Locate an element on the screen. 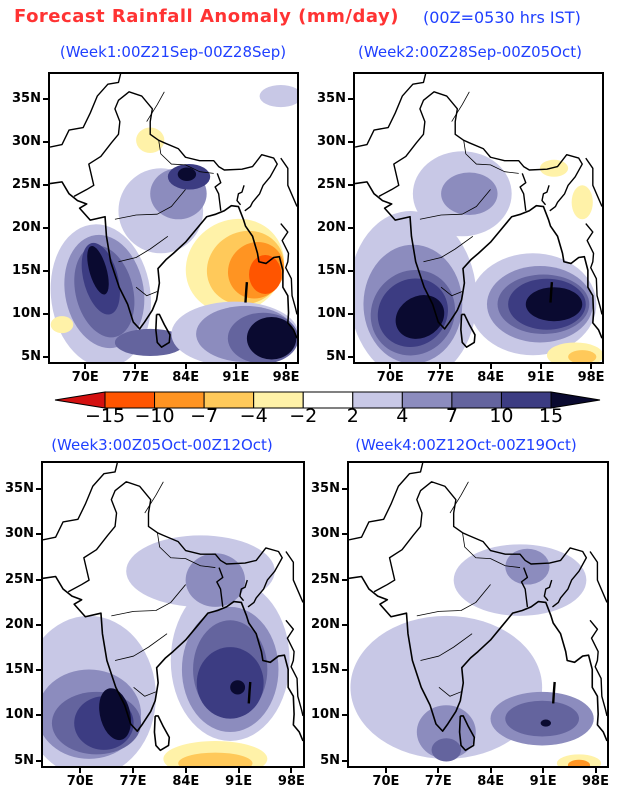 The image size is (618, 800). lon-tick-label: 77E is located at coordinates (440, 377).